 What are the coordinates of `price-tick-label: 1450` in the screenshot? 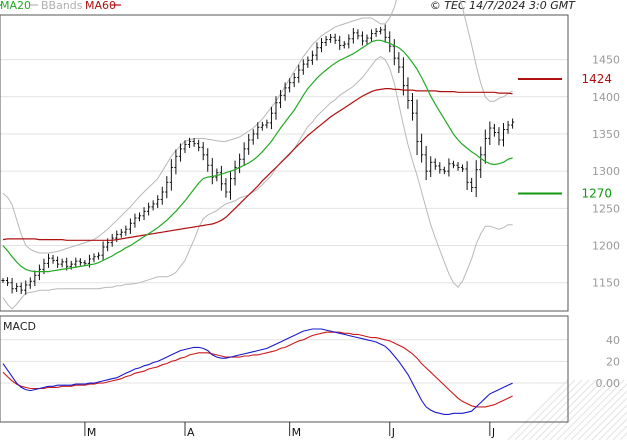 It's located at (606, 60).